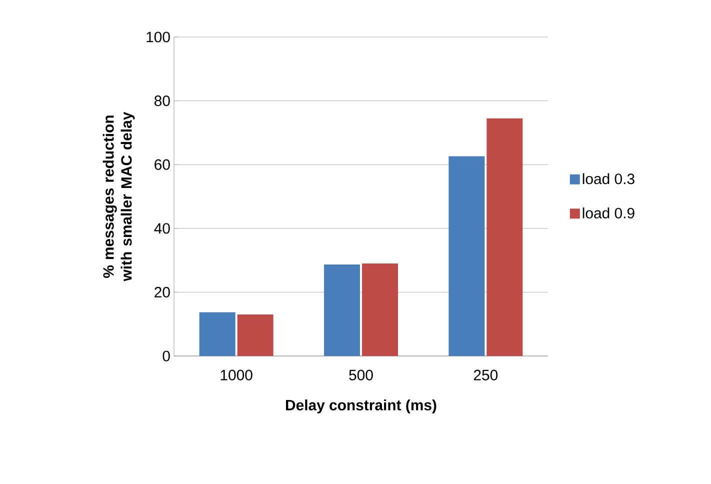  Describe the element at coordinates (608, 178) in the screenshot. I see `legend-label: load 0.3` at that location.